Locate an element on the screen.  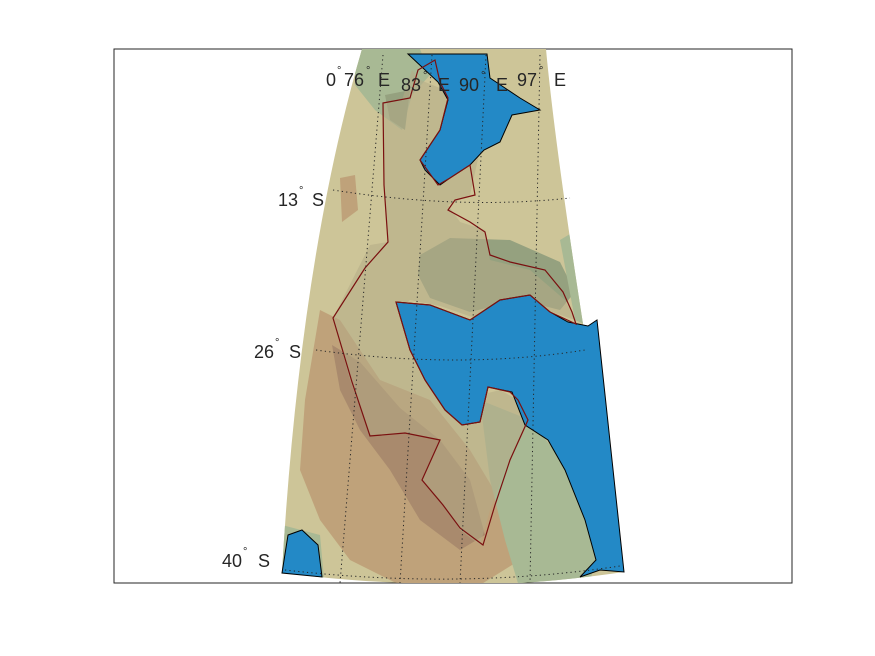
meridian-label-83-deg: ° is located at coordinates (425, 76).